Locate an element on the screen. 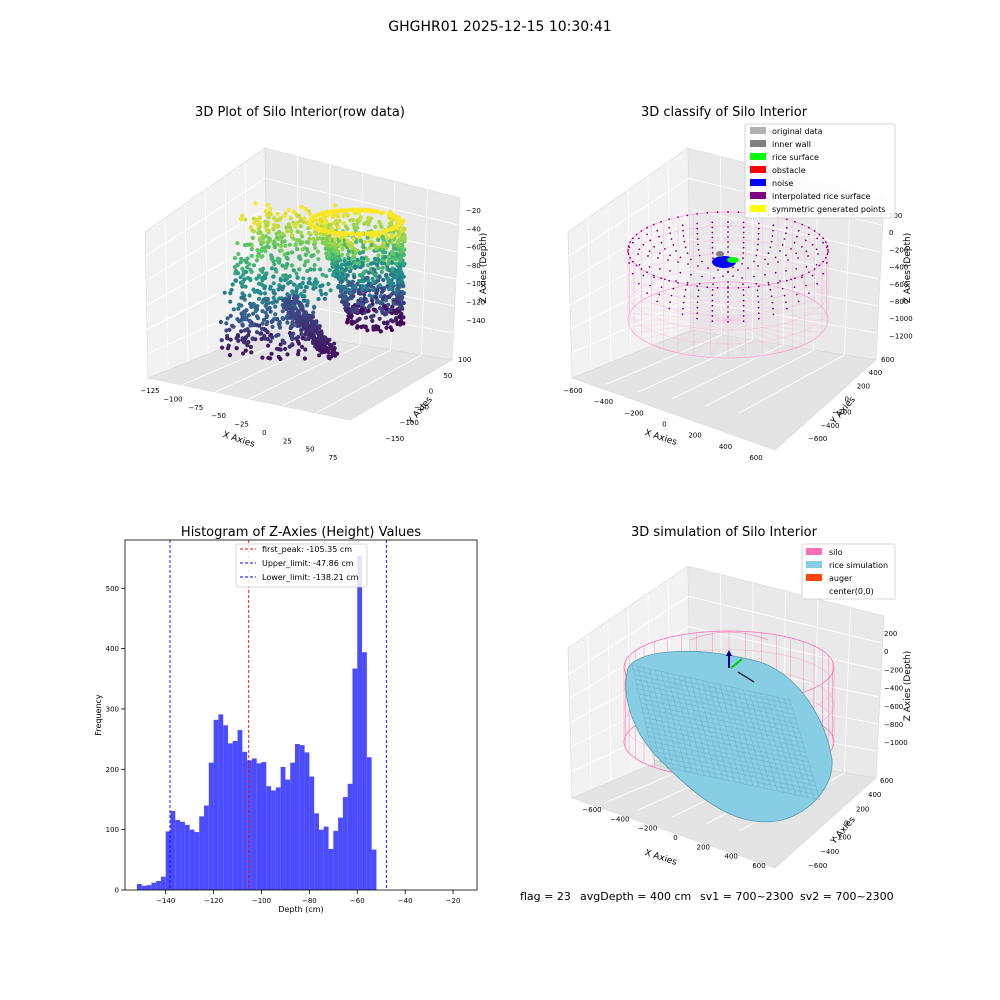  classify-legend-label: original data is located at coordinates (797, 131).